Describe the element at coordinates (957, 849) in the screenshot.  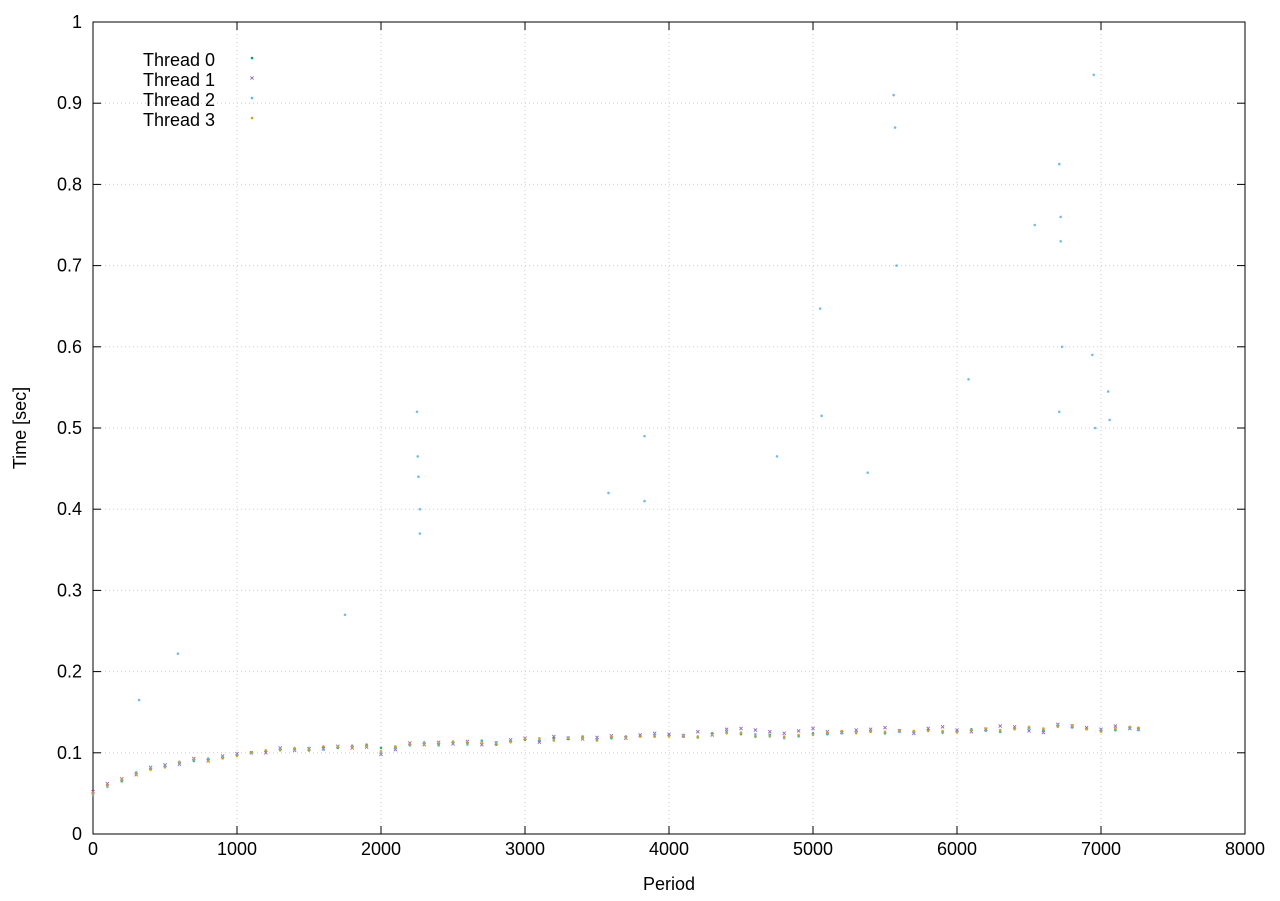
I see `x-tick-label: 6000` at that location.